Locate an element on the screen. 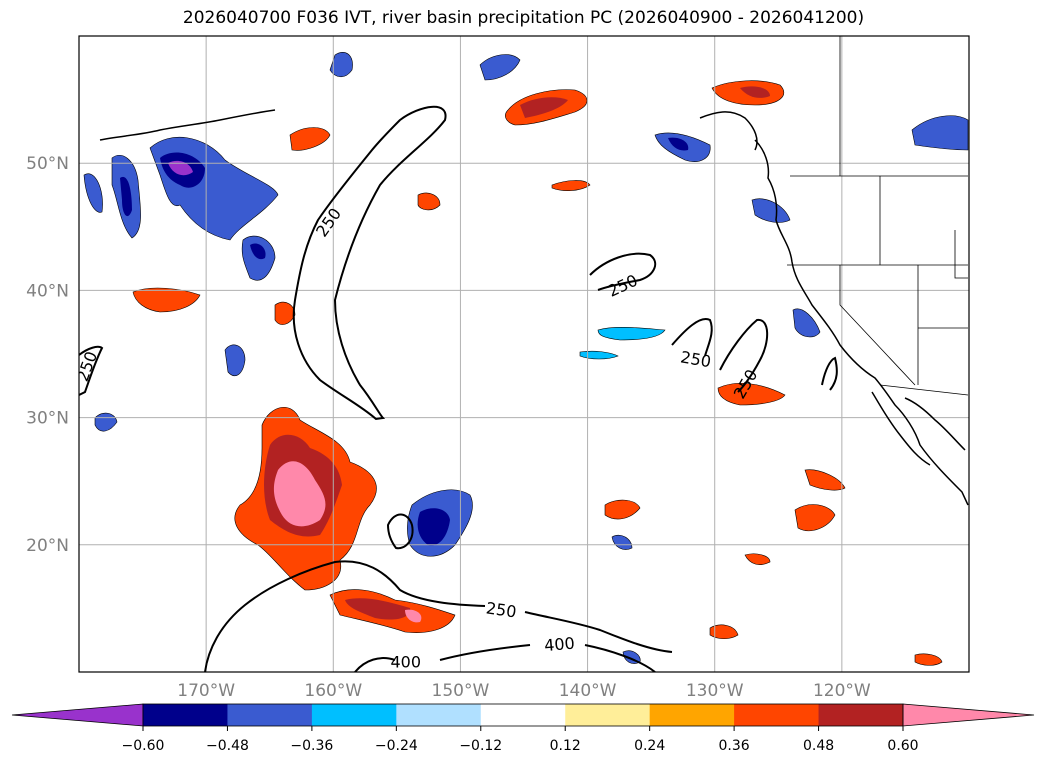 The height and width of the screenshot is (765, 1047). colorbar-tick-label: −0.12 is located at coordinates (480, 746).